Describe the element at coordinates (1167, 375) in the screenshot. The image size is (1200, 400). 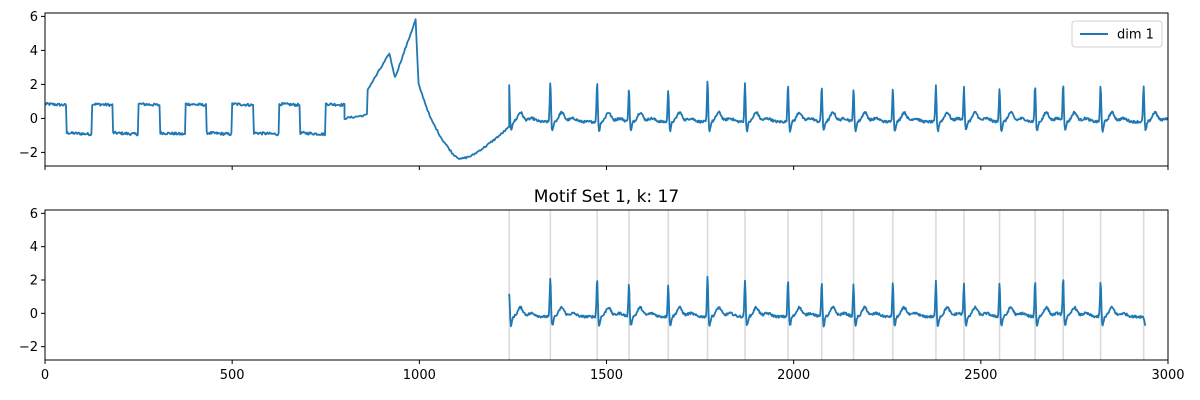
I see `x-tick-label: 3000` at that location.